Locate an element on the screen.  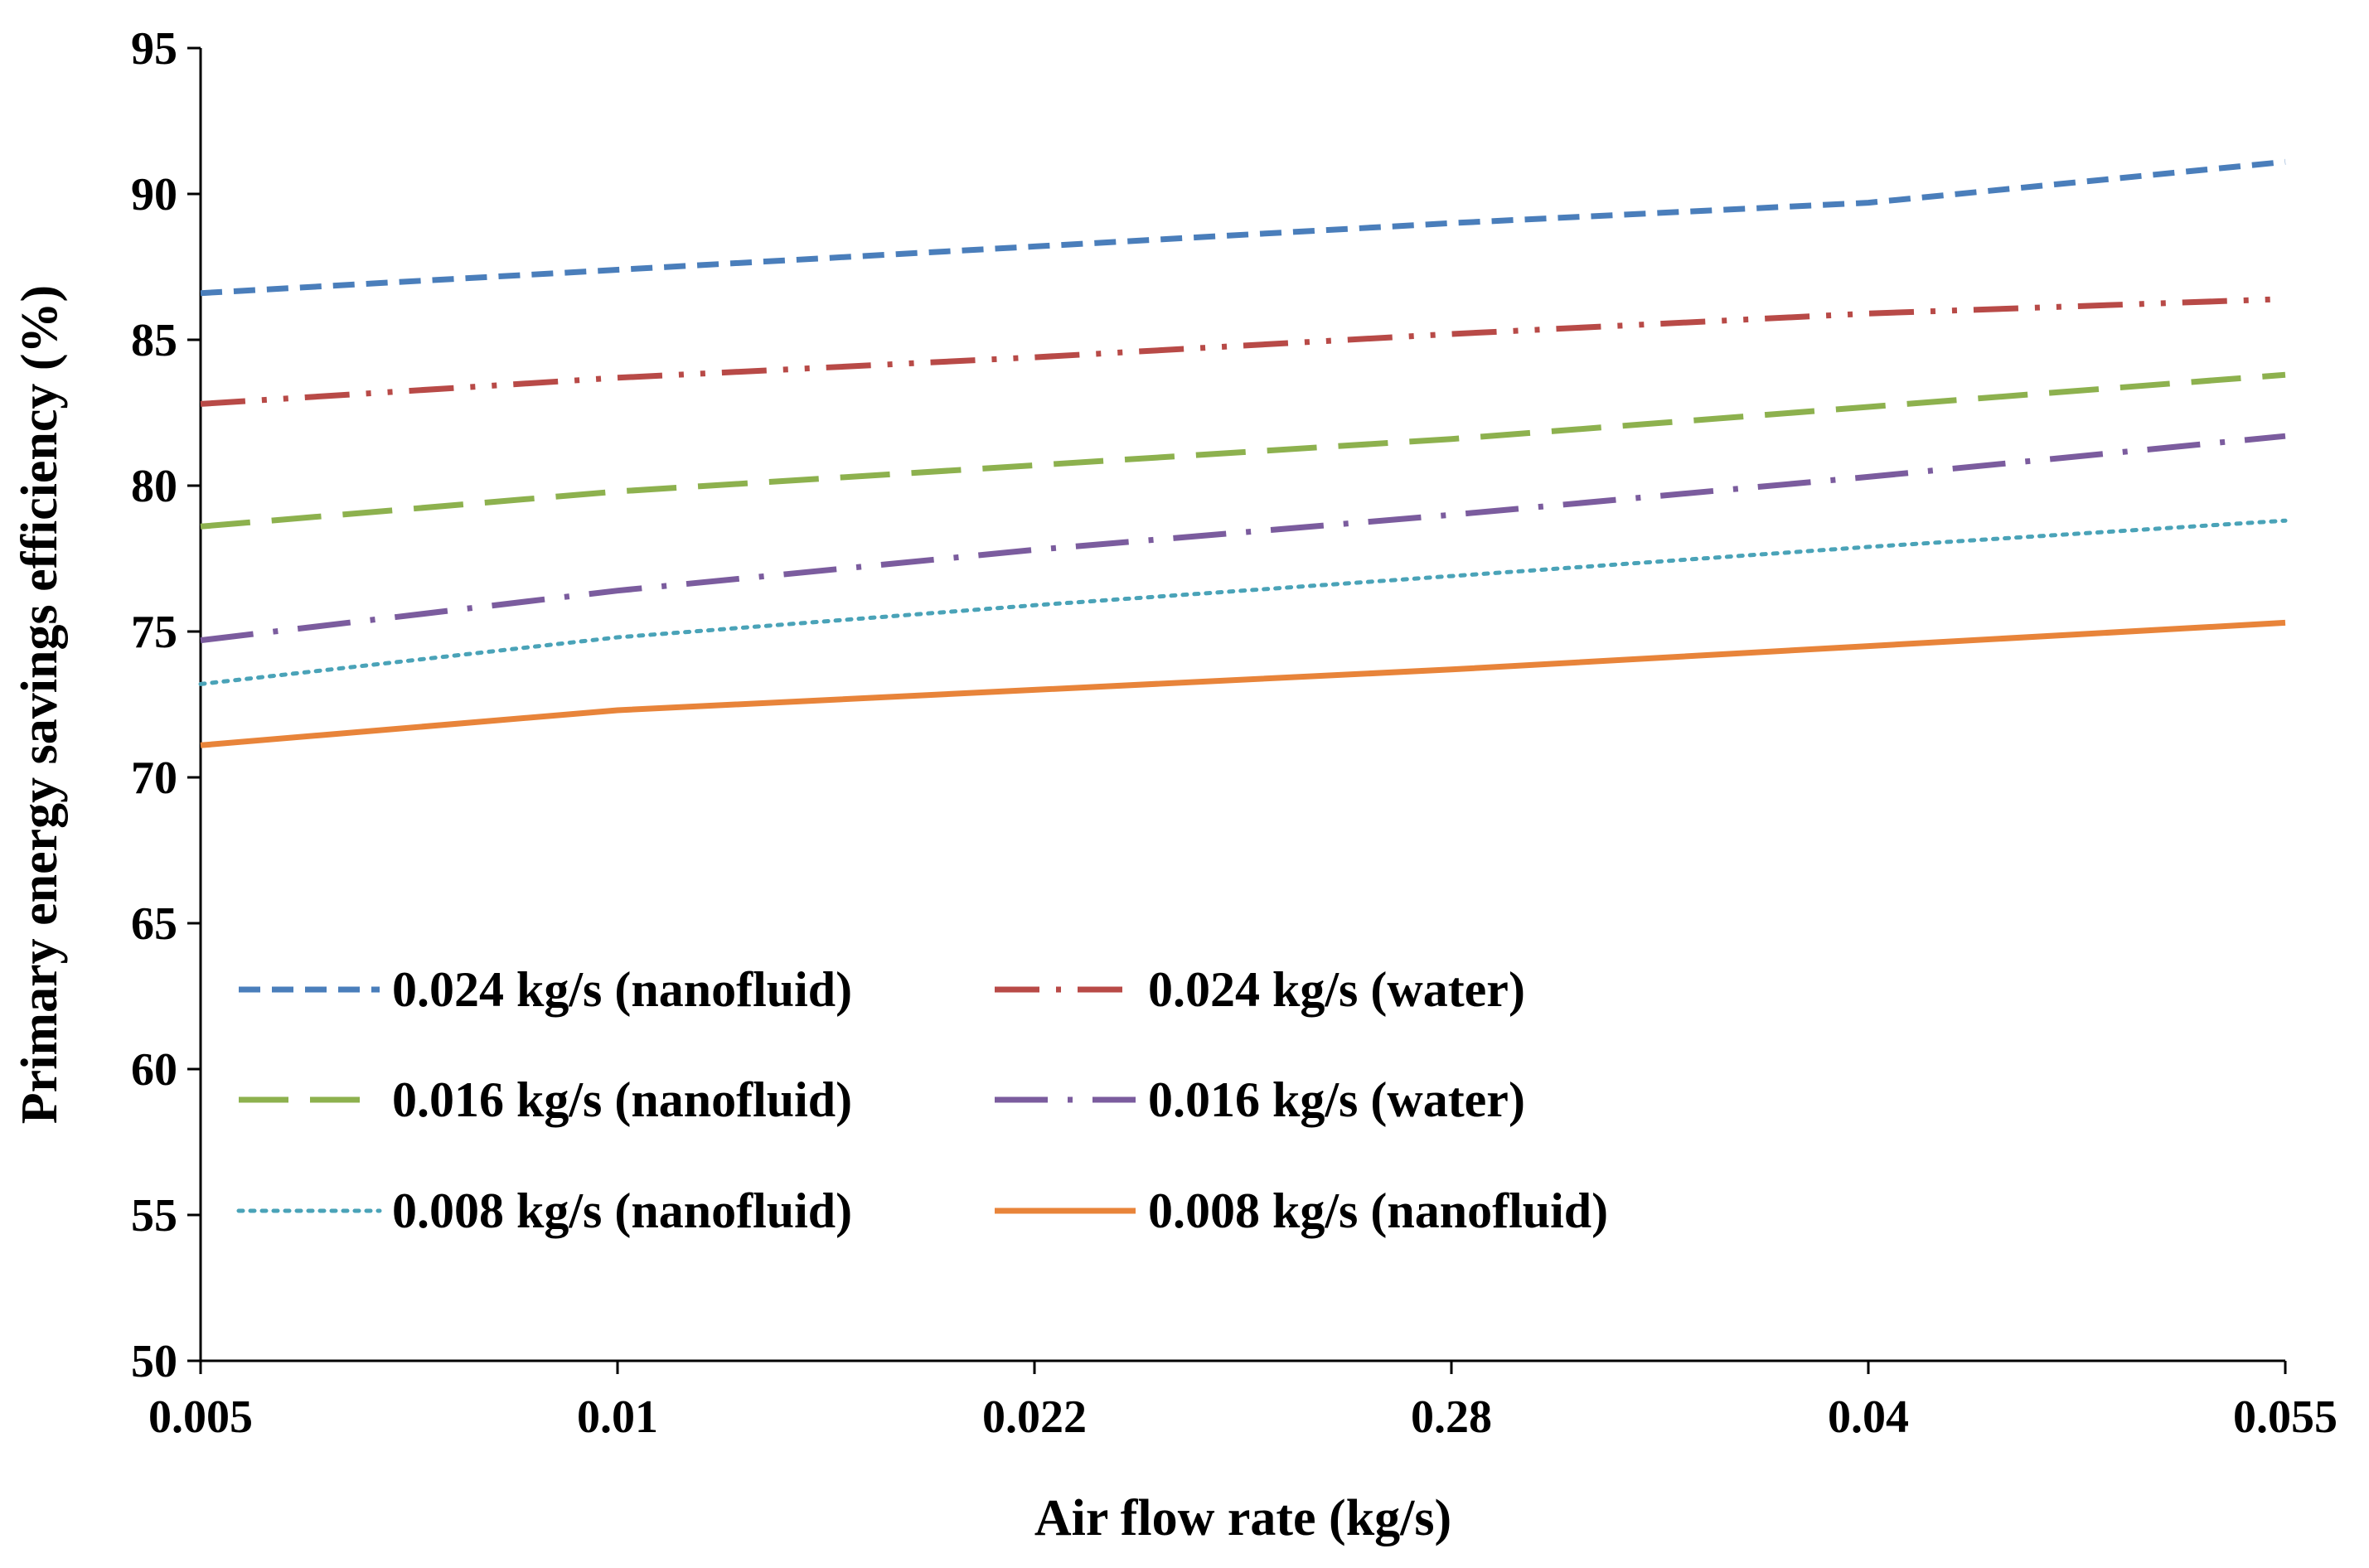
y-tick-label: 95 is located at coordinates (154, 49).